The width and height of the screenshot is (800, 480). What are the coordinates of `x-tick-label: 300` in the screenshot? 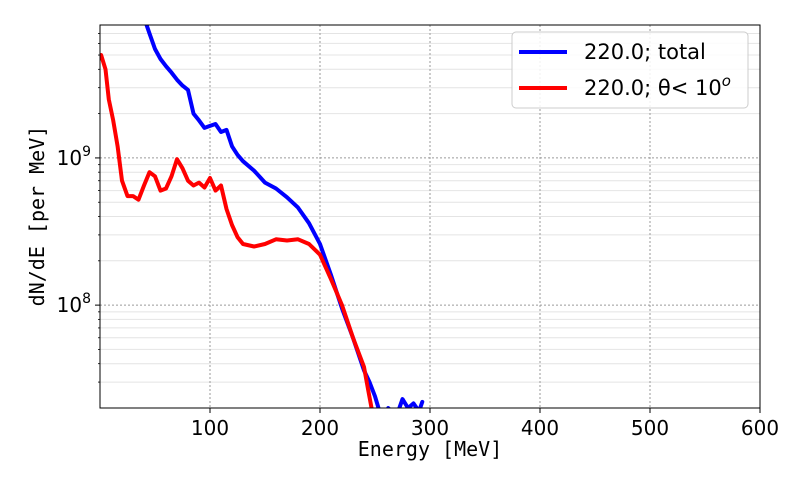 It's located at (430, 428).